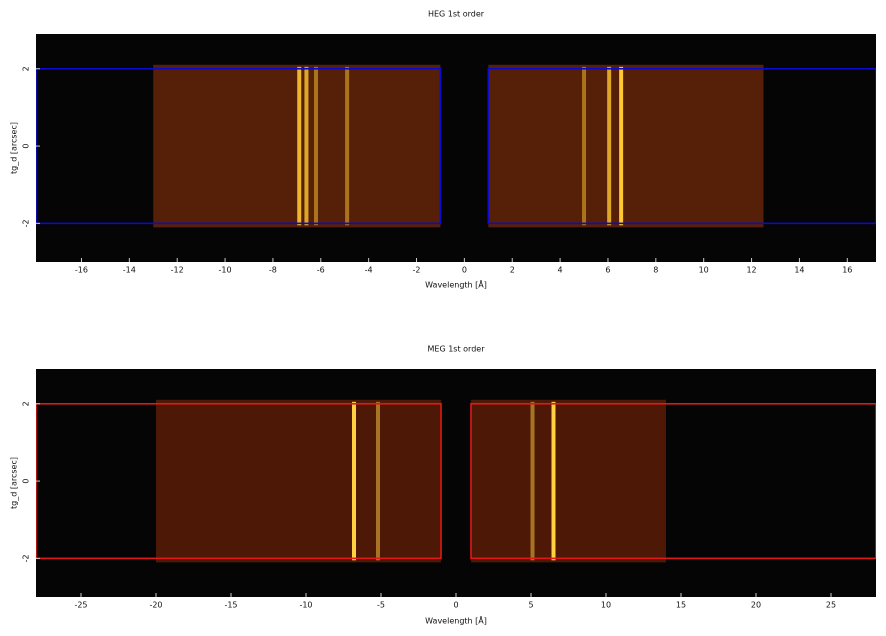 This screenshot has height=636, width=886. What do you see at coordinates (381, 605) in the screenshot?
I see `x-tick-label: -5` at bounding box center [381, 605].